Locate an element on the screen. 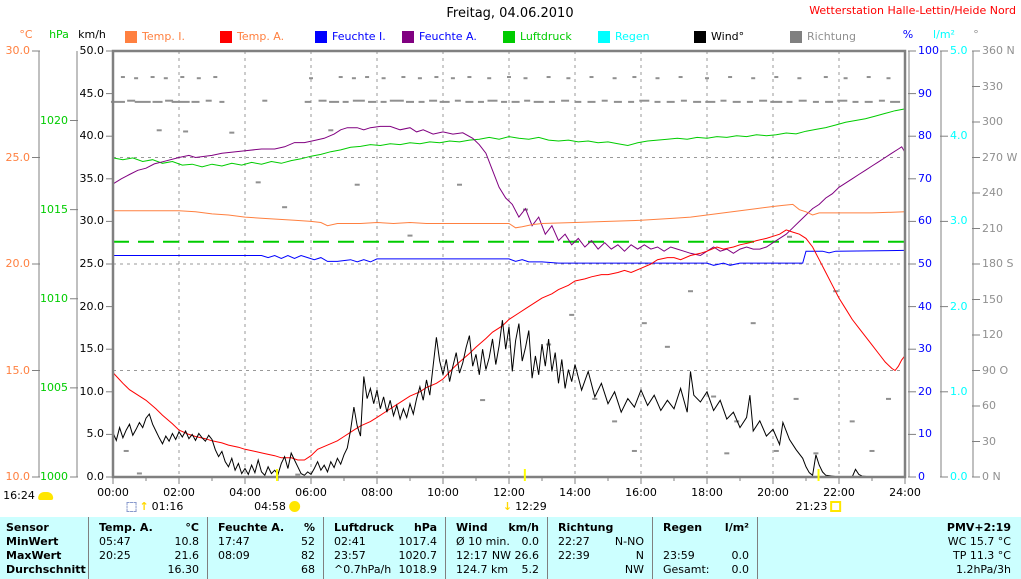  axis-tick-label-l/m²: 5.0 is located at coordinates (959, 50).